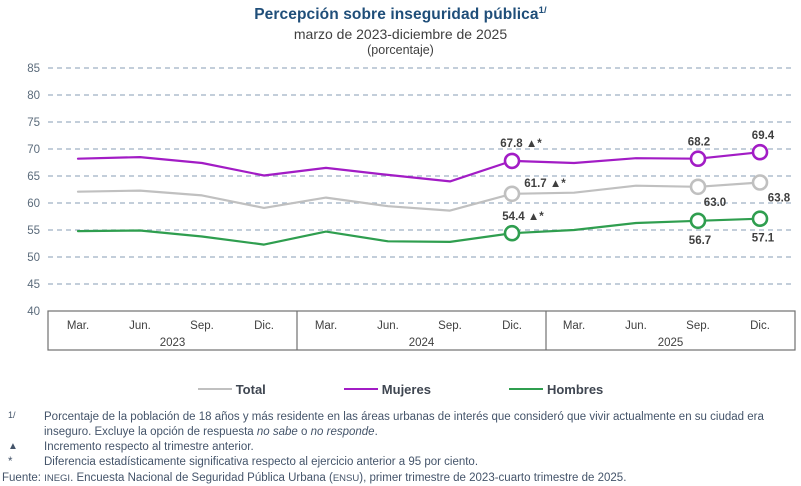 The height and width of the screenshot is (486, 801). What do you see at coordinates (400, 34) in the screenshot?
I see `chart-subtitle: marzo de 2023-diciembre de 2025` at bounding box center [400, 34].